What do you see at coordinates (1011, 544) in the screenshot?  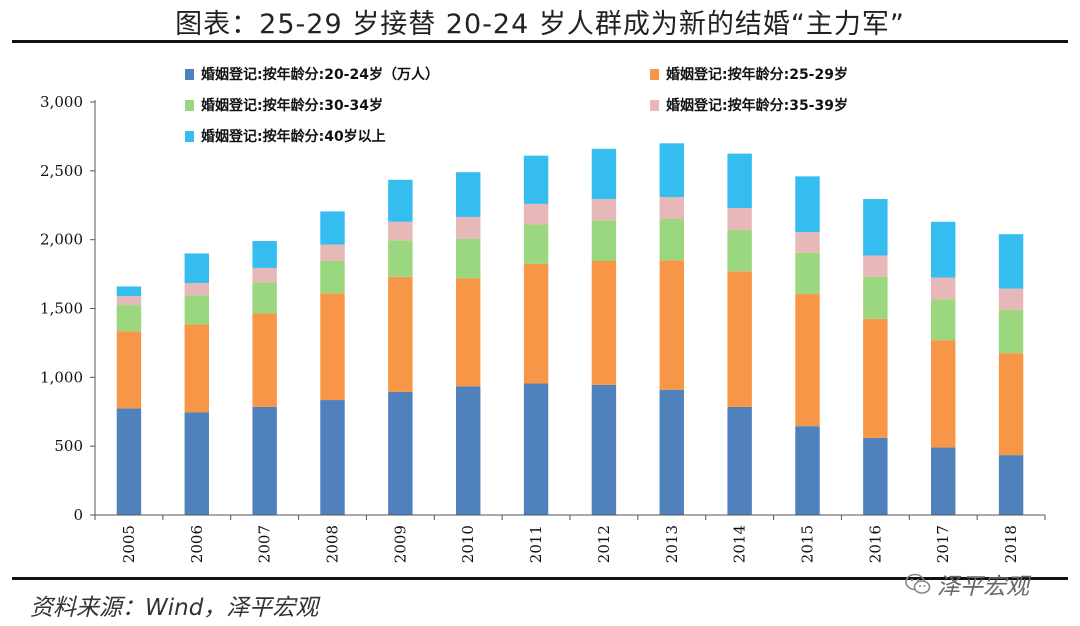 I see `x-tick-label: 2018` at bounding box center [1011, 544].